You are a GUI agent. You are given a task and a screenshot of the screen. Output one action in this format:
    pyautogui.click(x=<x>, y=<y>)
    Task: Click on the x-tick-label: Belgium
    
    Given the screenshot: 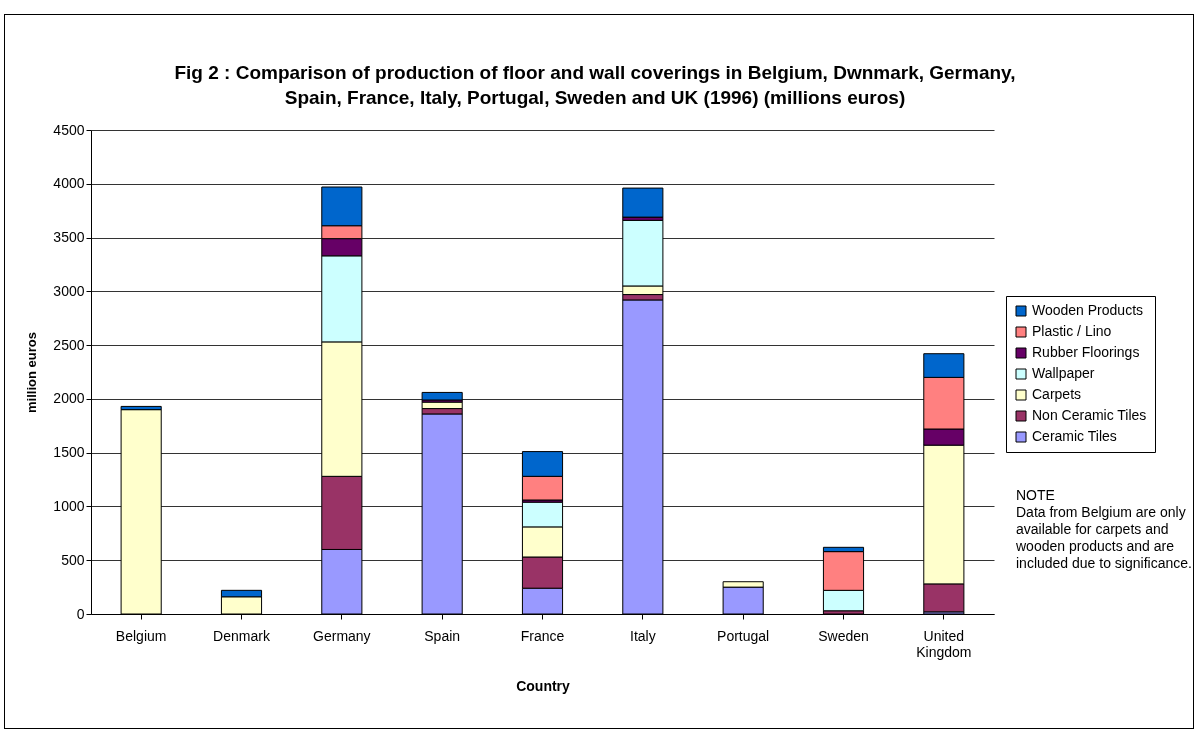 What is the action you would take?
    pyautogui.click(x=141, y=635)
    